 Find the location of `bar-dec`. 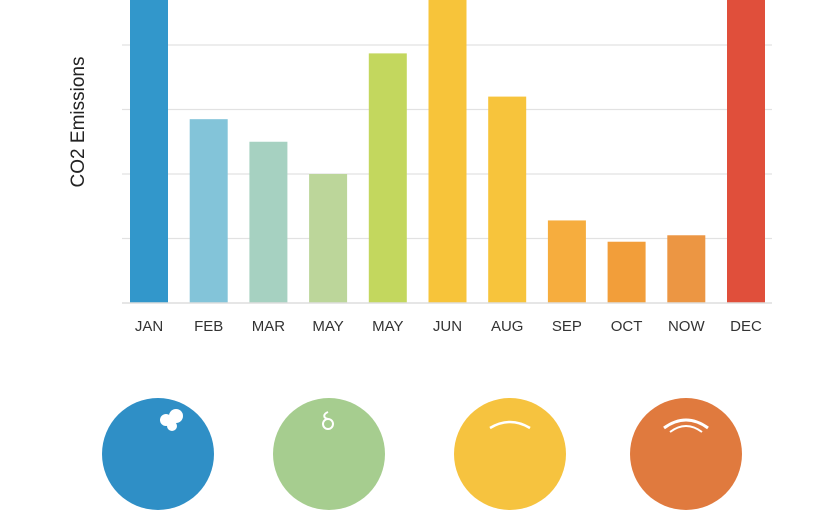

bar-dec is located at coordinates (746, 152).